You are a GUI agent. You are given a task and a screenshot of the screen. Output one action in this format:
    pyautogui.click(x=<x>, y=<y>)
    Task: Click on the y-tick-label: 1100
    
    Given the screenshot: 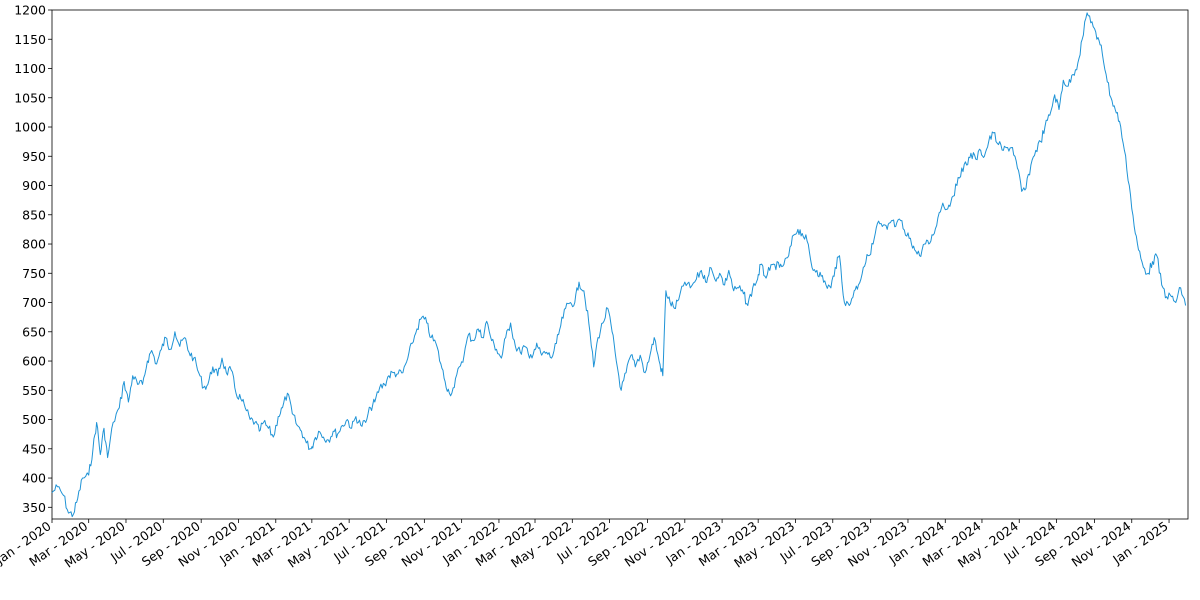 What is the action you would take?
    pyautogui.click(x=30, y=68)
    